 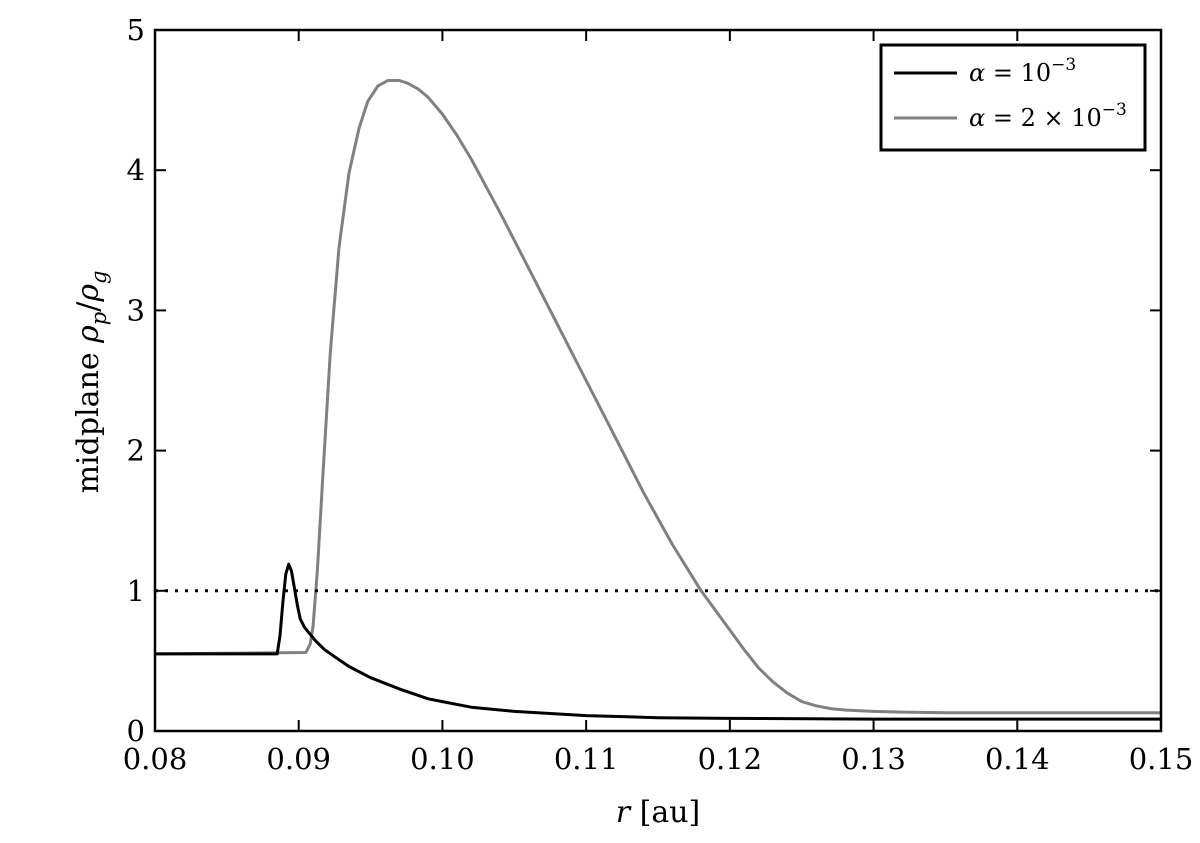 I want to click on legend-label-alpha-1e-3: α = 10−3, so click(x=1022, y=71).